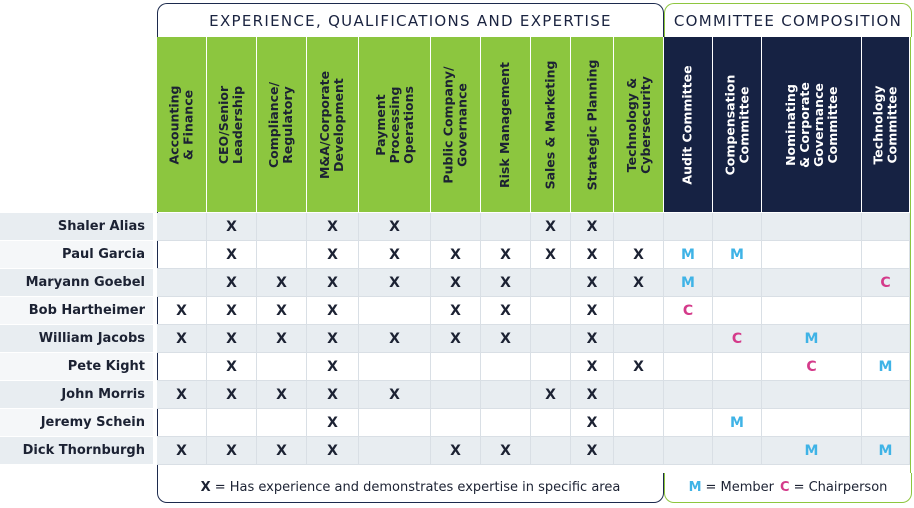 The width and height of the screenshot is (914, 508). What do you see at coordinates (744, 124) in the screenshot?
I see `header-line: Committee` at bounding box center [744, 124].